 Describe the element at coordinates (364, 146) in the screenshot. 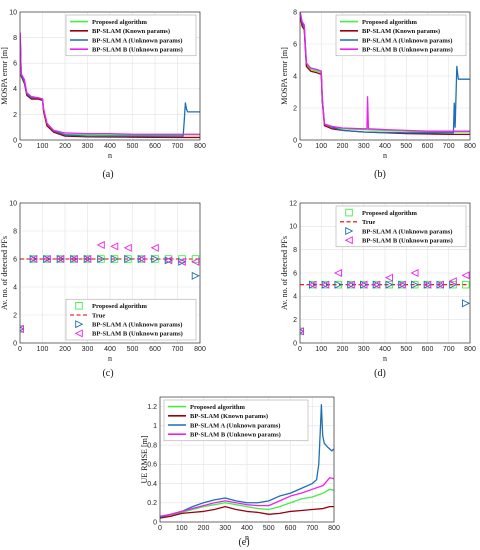

I see `x-tick-label: 300` at that location.